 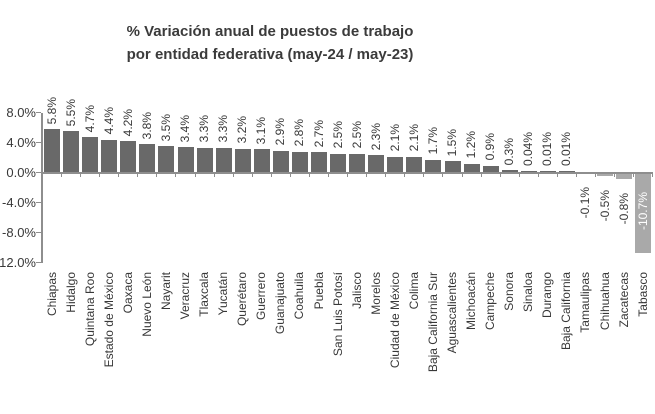 I want to click on bar-value-label: 2.5%, so click(x=337, y=135).